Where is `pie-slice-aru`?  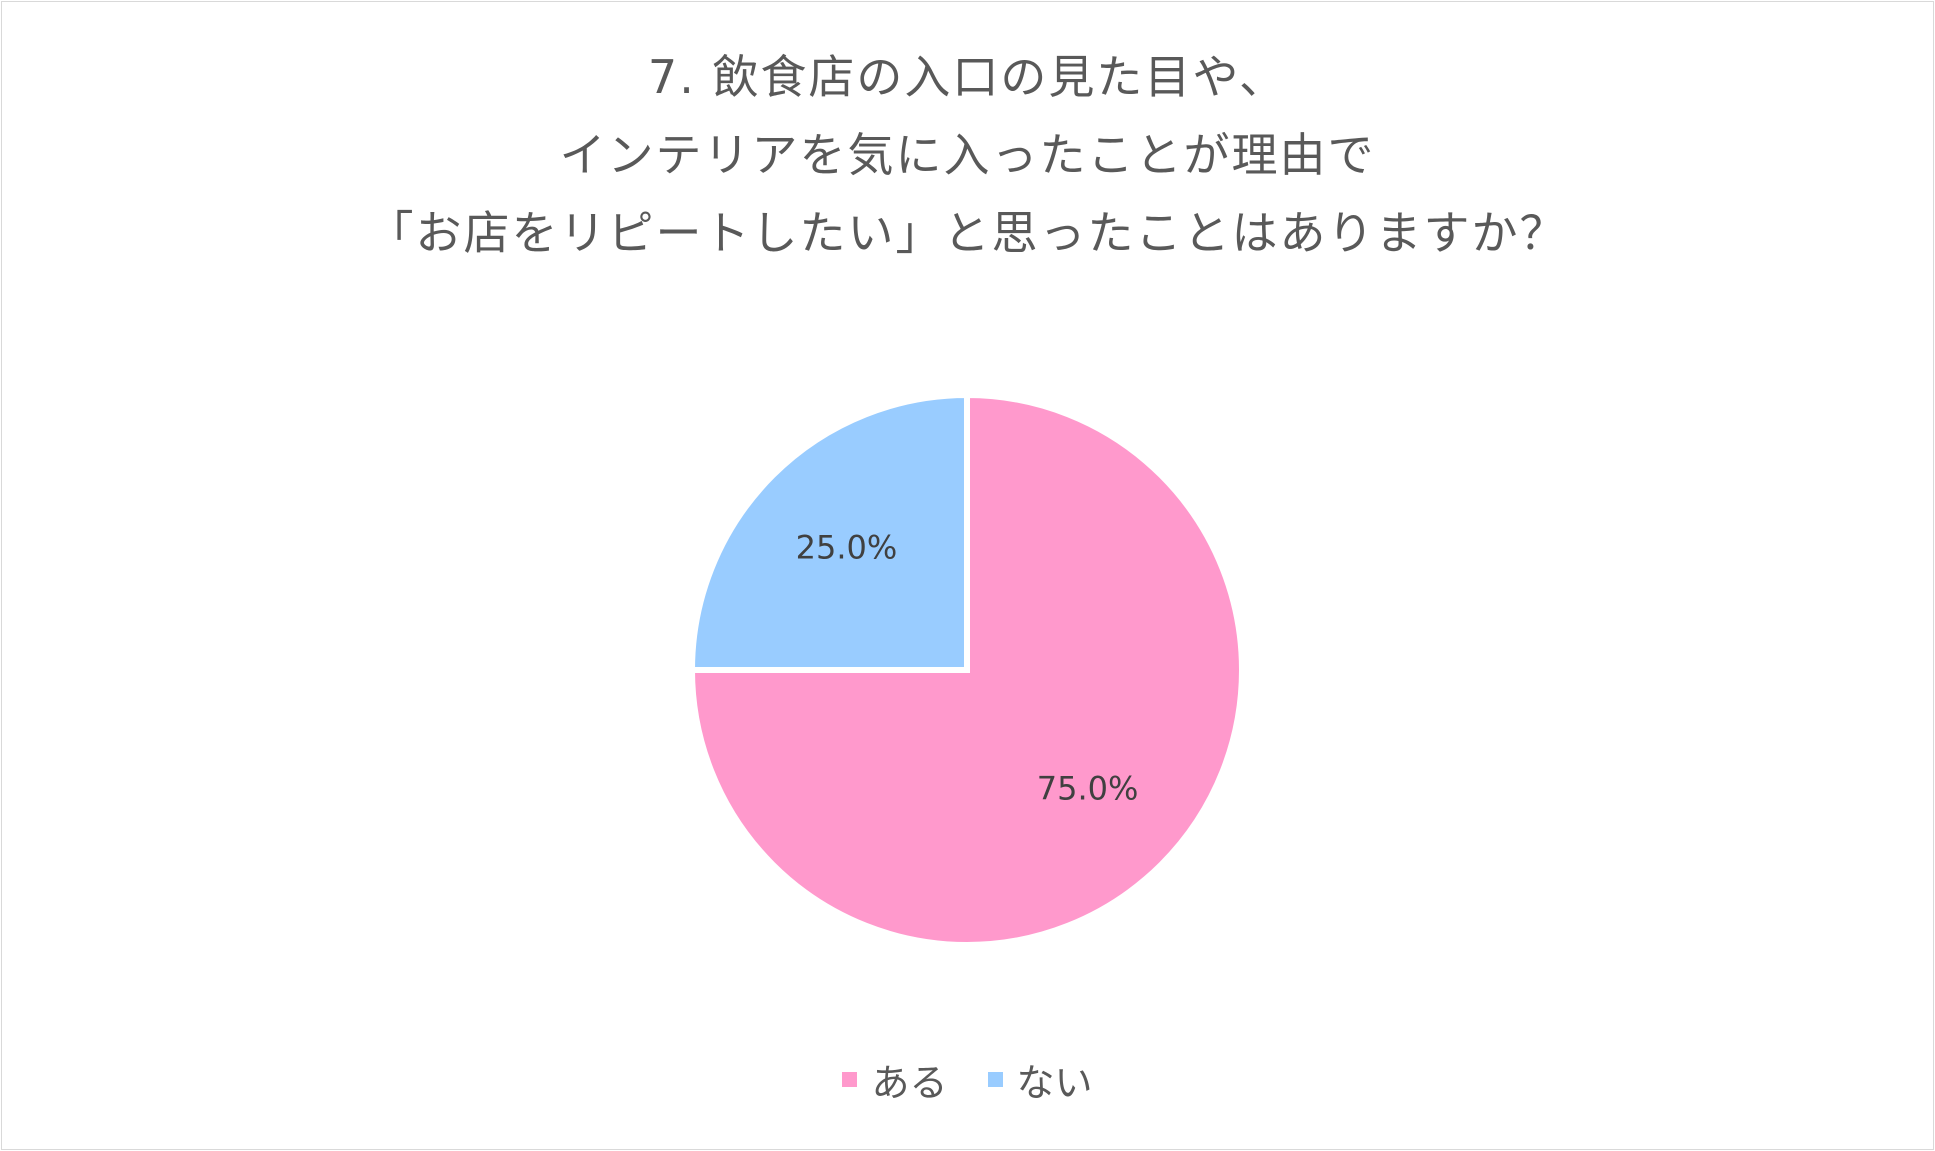 pie-slice-aru is located at coordinates (966, 669).